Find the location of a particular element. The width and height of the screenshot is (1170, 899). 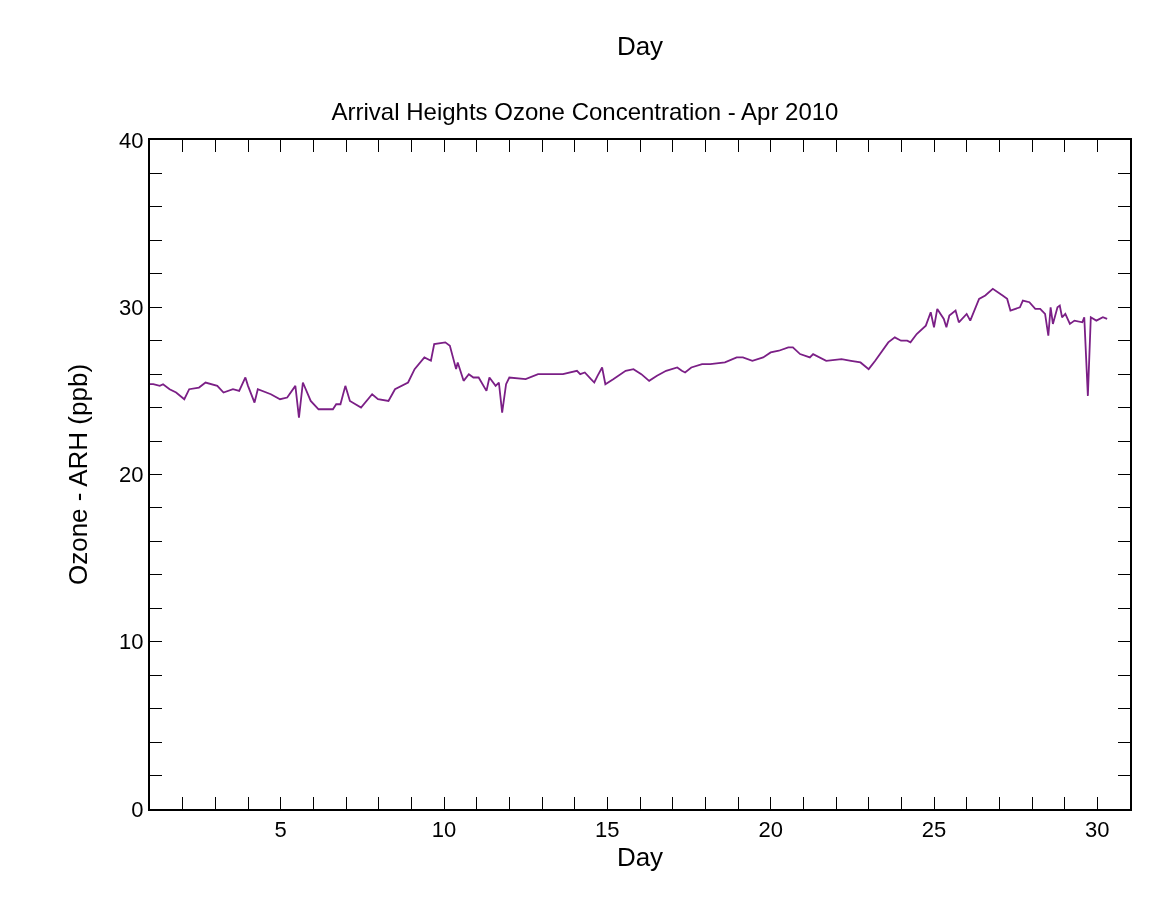

x-axis-title: Day is located at coordinates (640, 857).